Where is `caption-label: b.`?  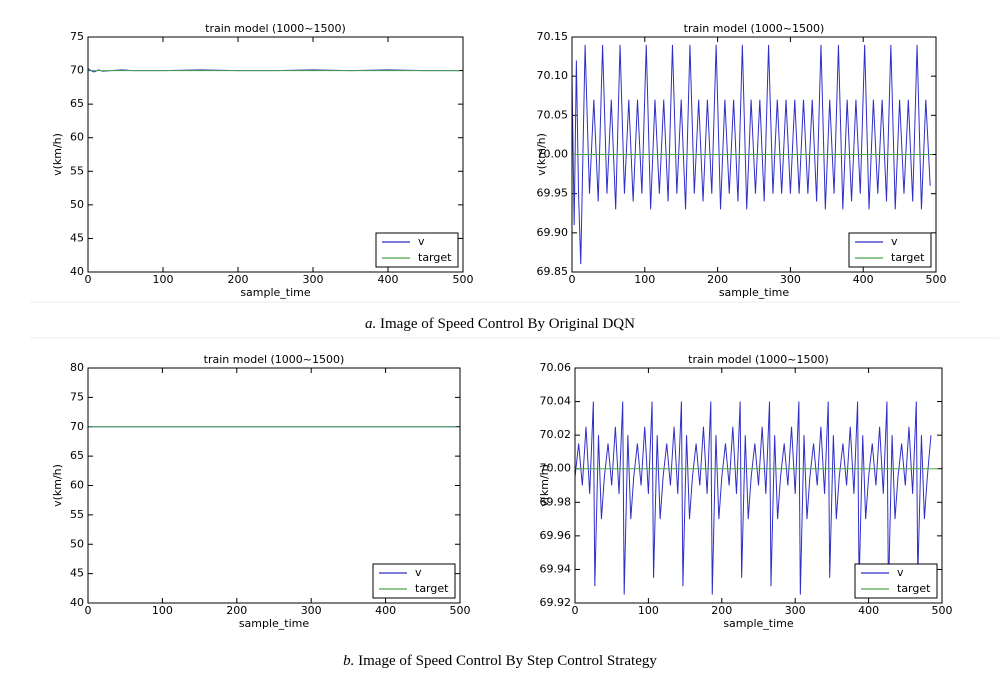 caption-label: b. is located at coordinates (348, 661).